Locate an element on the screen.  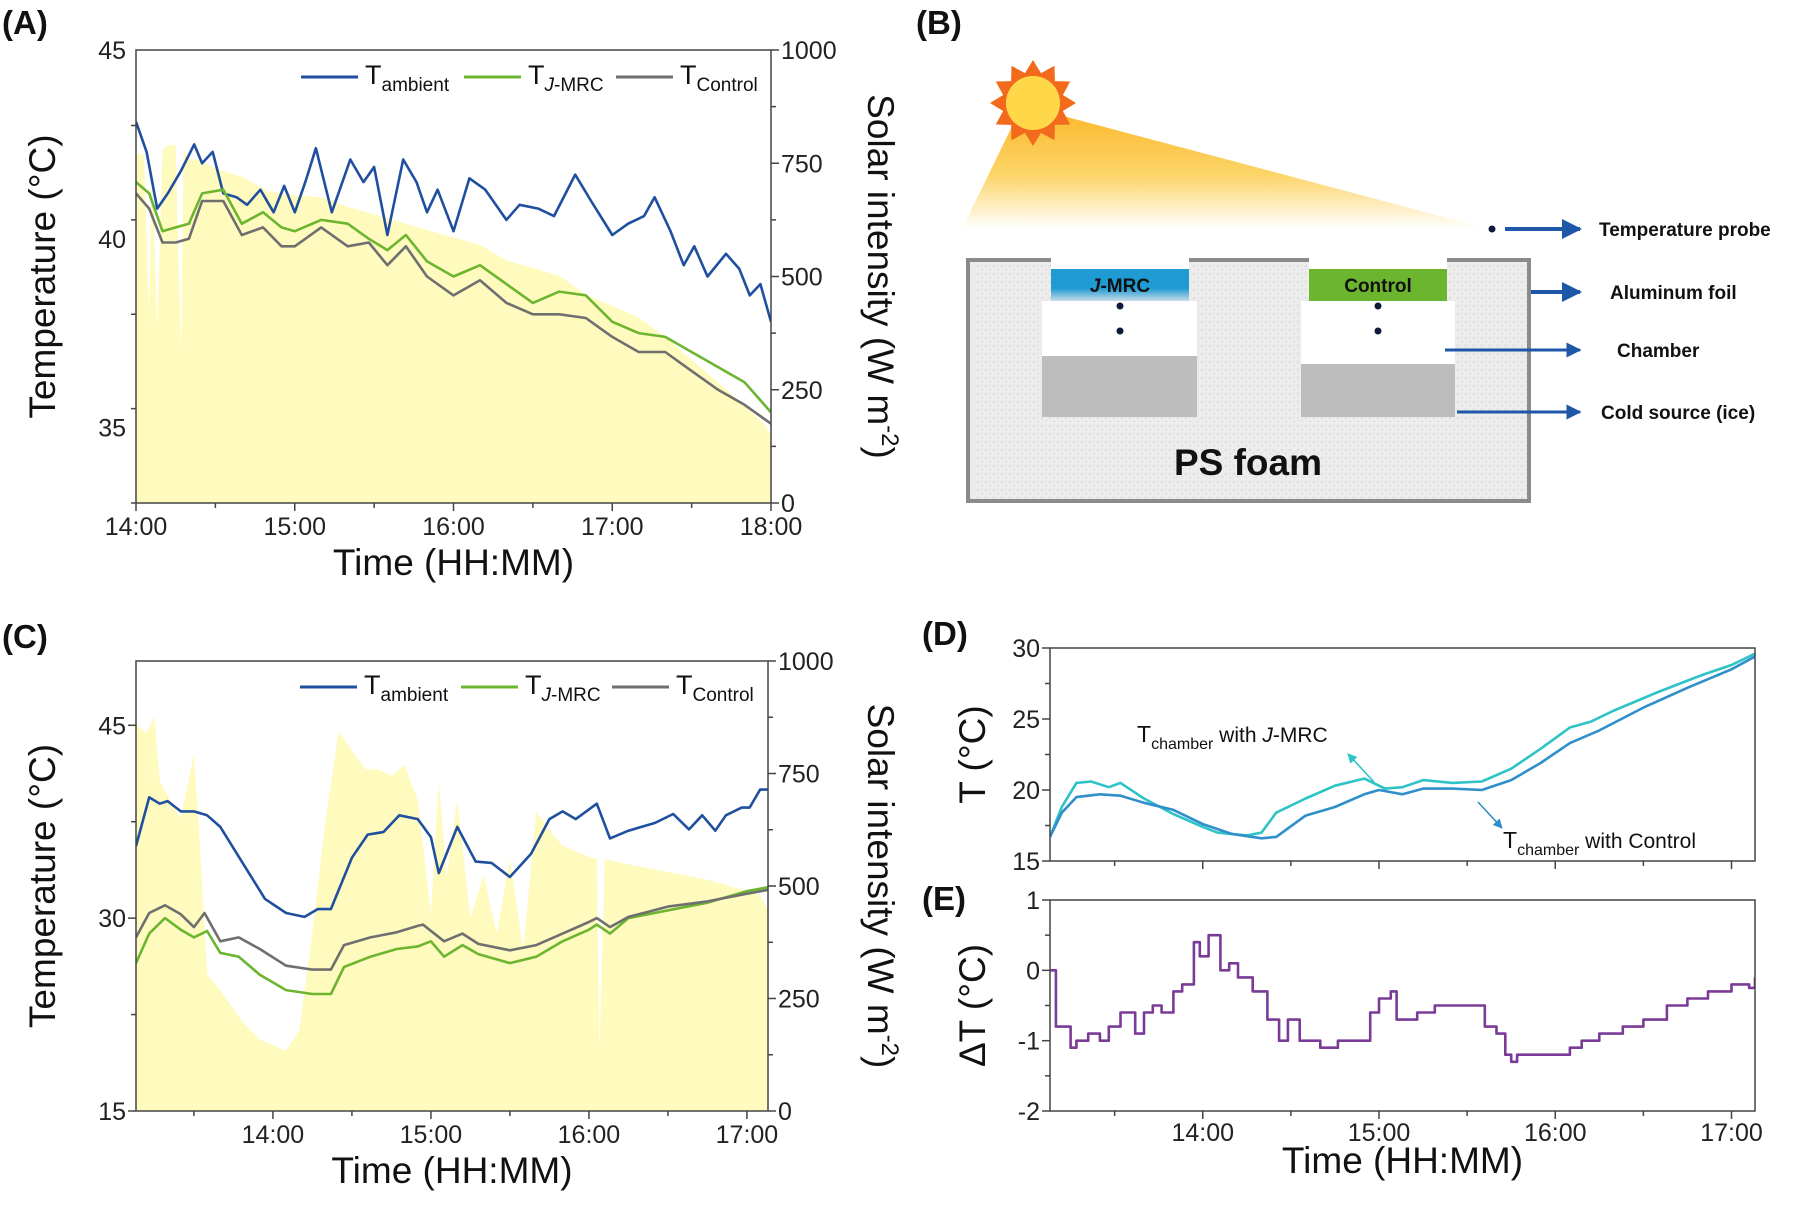
control-cover-label: Control is located at coordinates (1378, 286).